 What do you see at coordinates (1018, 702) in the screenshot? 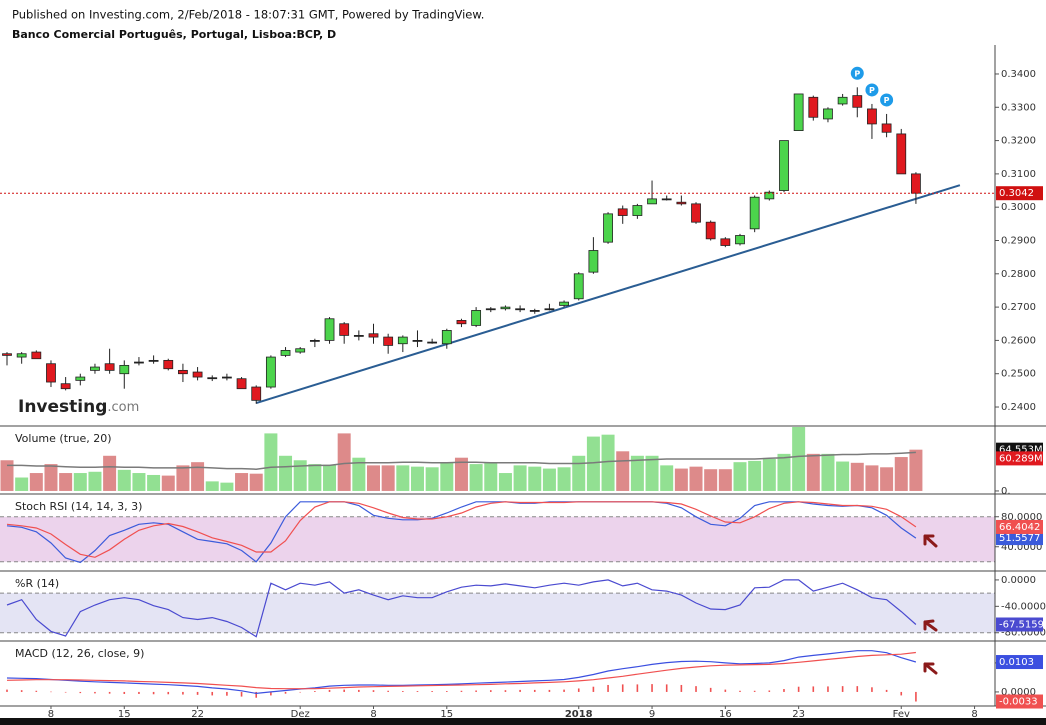
I see `histogram-last: -0.0033` at bounding box center [1018, 702].